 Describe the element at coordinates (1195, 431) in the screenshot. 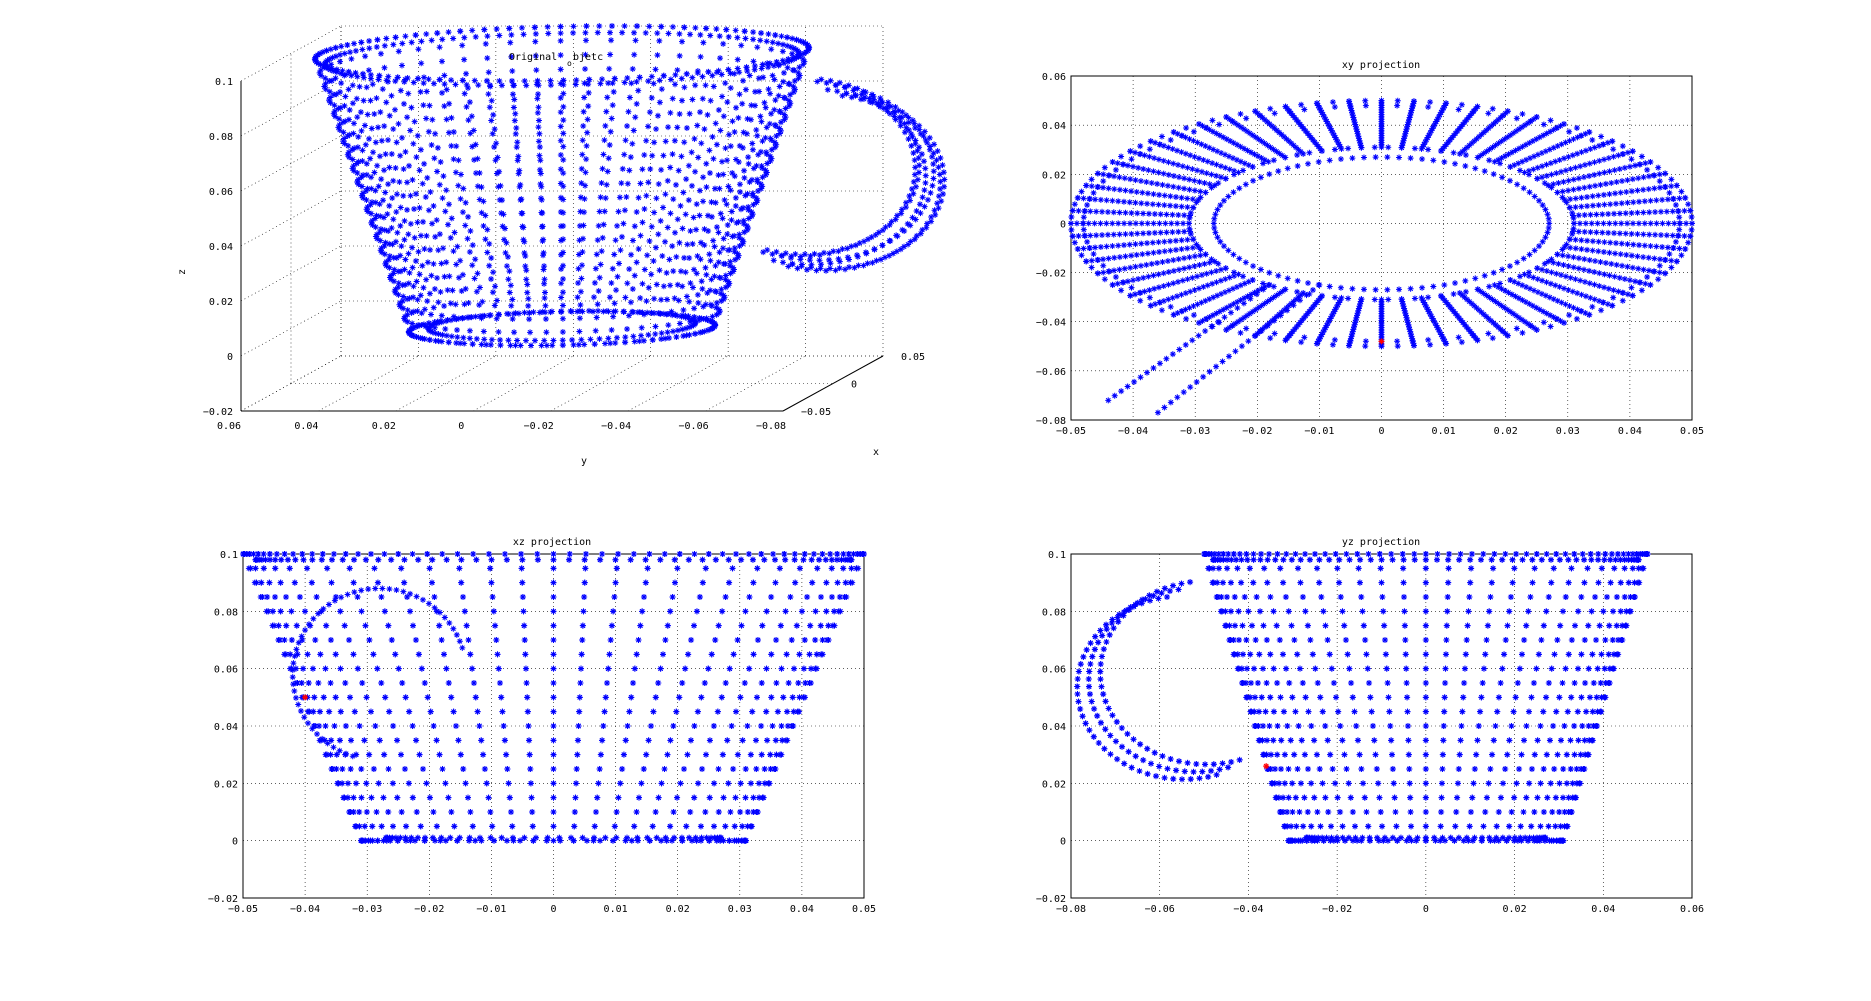

I see `xy-xtick-label: −0.03` at that location.